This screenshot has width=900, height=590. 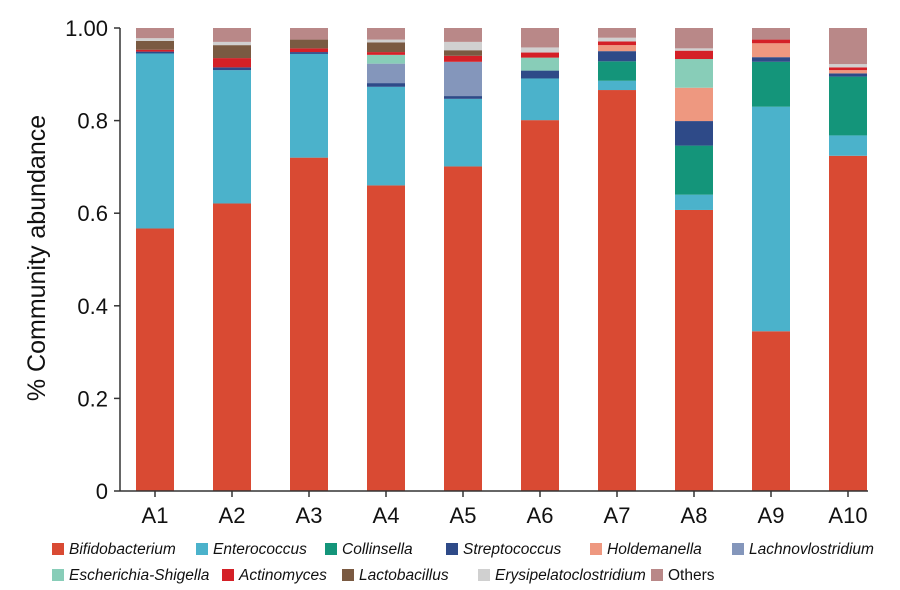 I want to click on x-tick-label: A7, so click(x=617, y=515).